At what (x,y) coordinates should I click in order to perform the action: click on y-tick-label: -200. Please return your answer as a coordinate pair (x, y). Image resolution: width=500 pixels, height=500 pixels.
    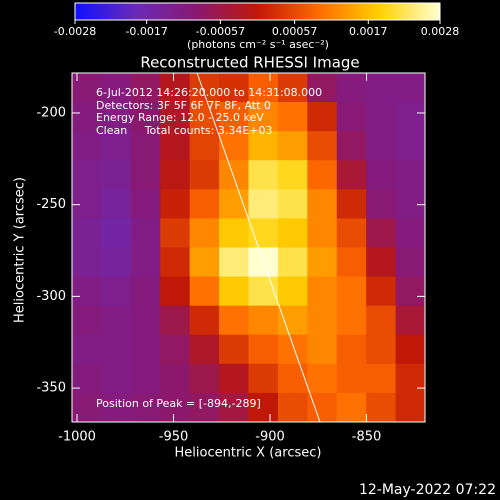
    Looking at the image, I should click on (51, 112).